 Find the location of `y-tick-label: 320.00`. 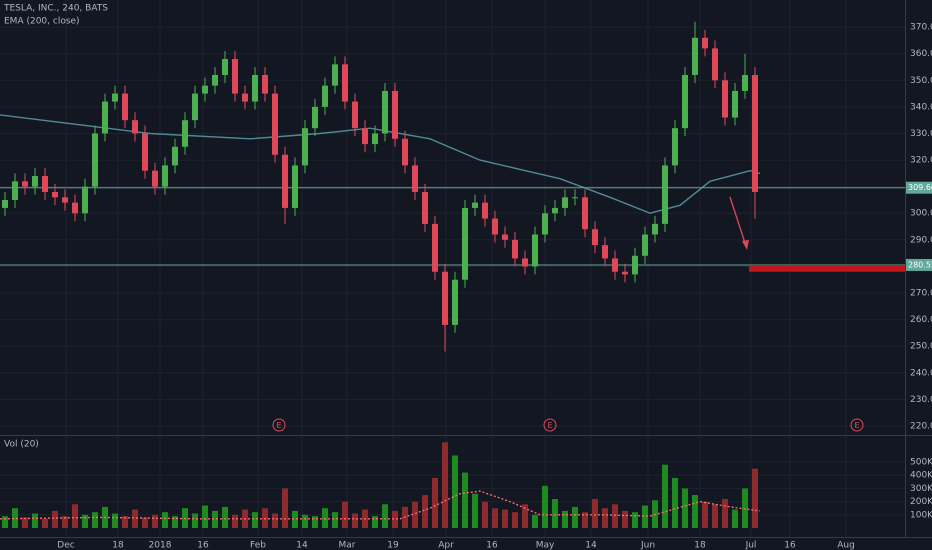

y-tick-label: 320.00 is located at coordinates (921, 161).